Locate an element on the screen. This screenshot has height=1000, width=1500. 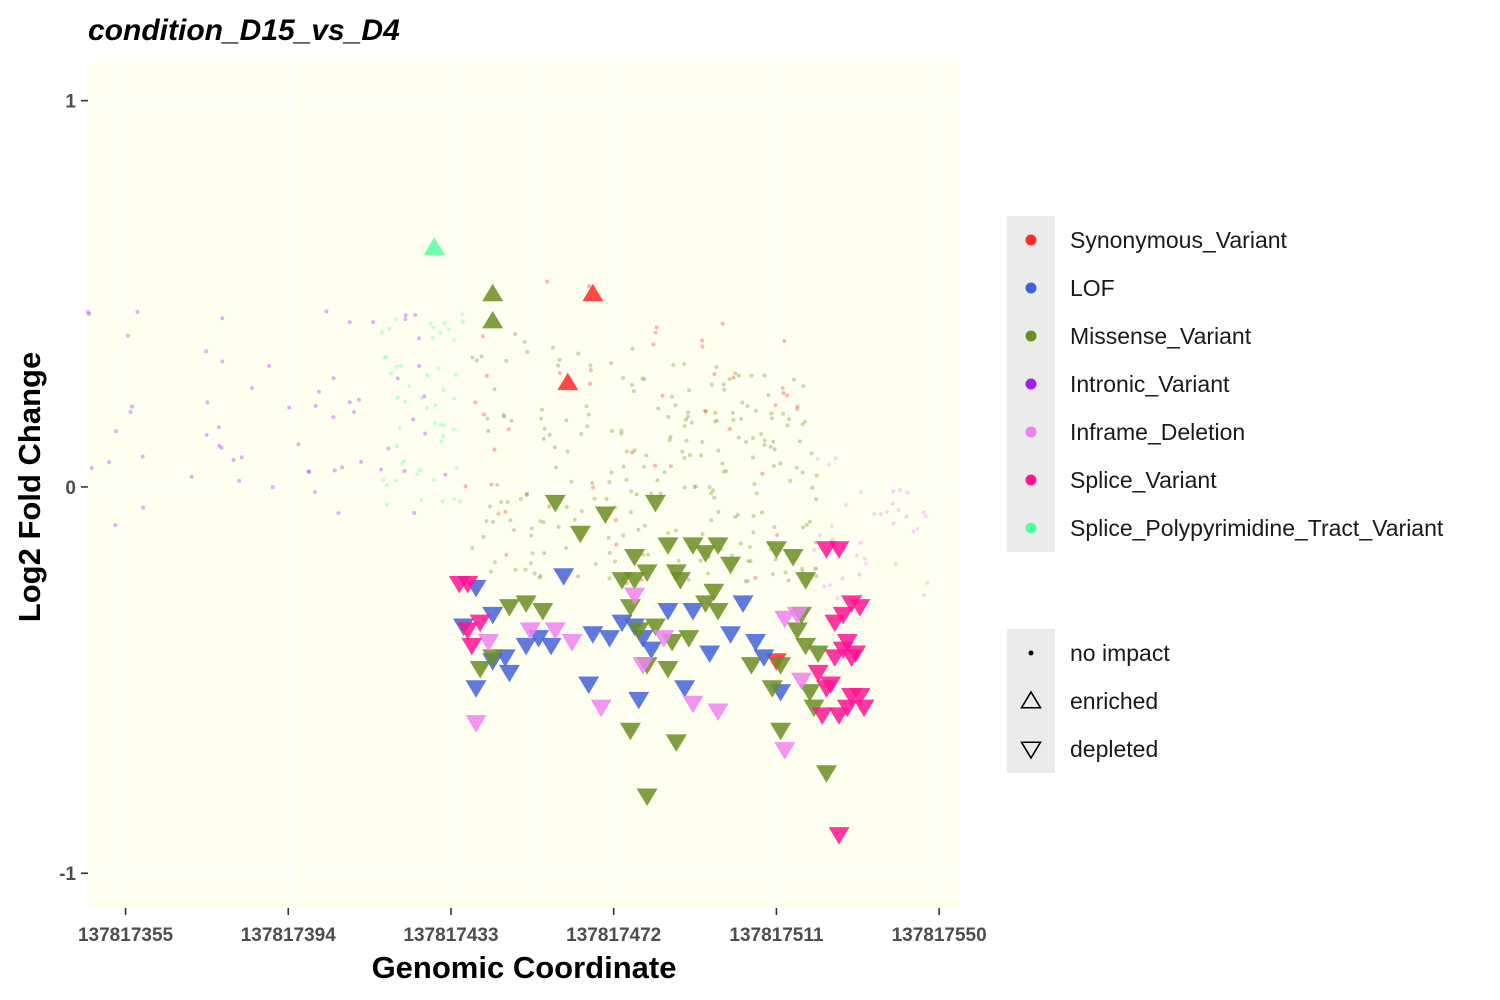
legend-key-splice_variant is located at coordinates (1031, 480).